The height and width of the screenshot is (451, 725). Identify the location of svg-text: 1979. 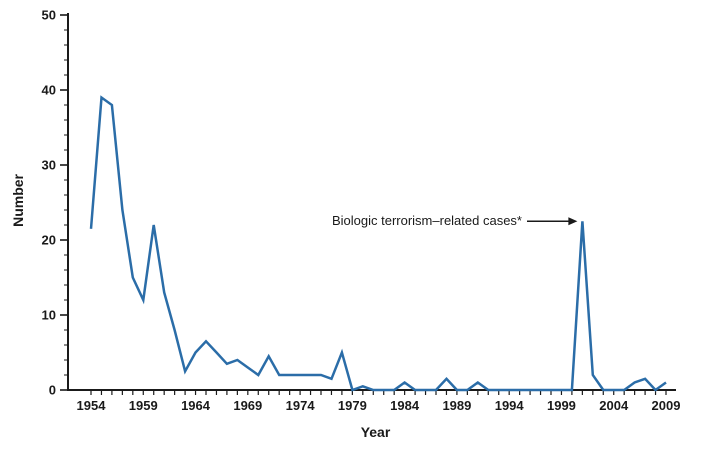
(352, 405).